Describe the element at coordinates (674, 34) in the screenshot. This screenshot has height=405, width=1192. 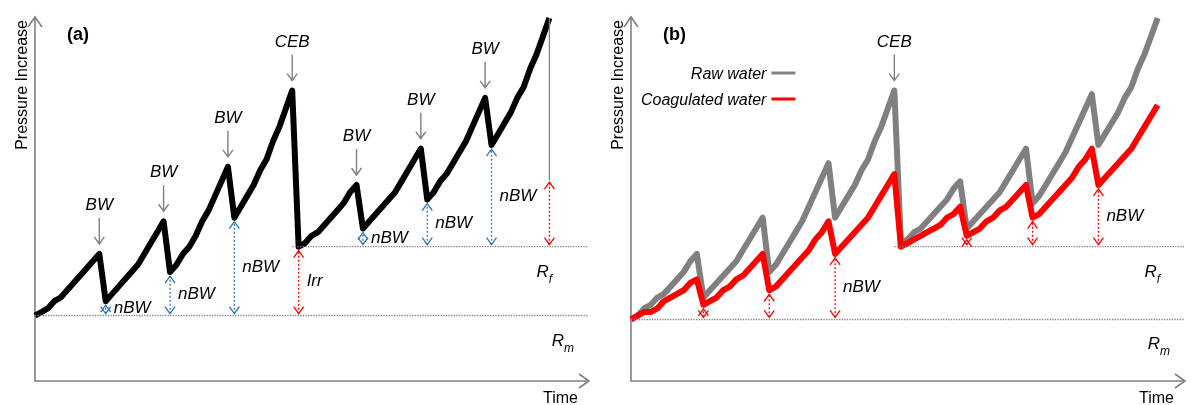
I see `chart-title: (b)` at that location.